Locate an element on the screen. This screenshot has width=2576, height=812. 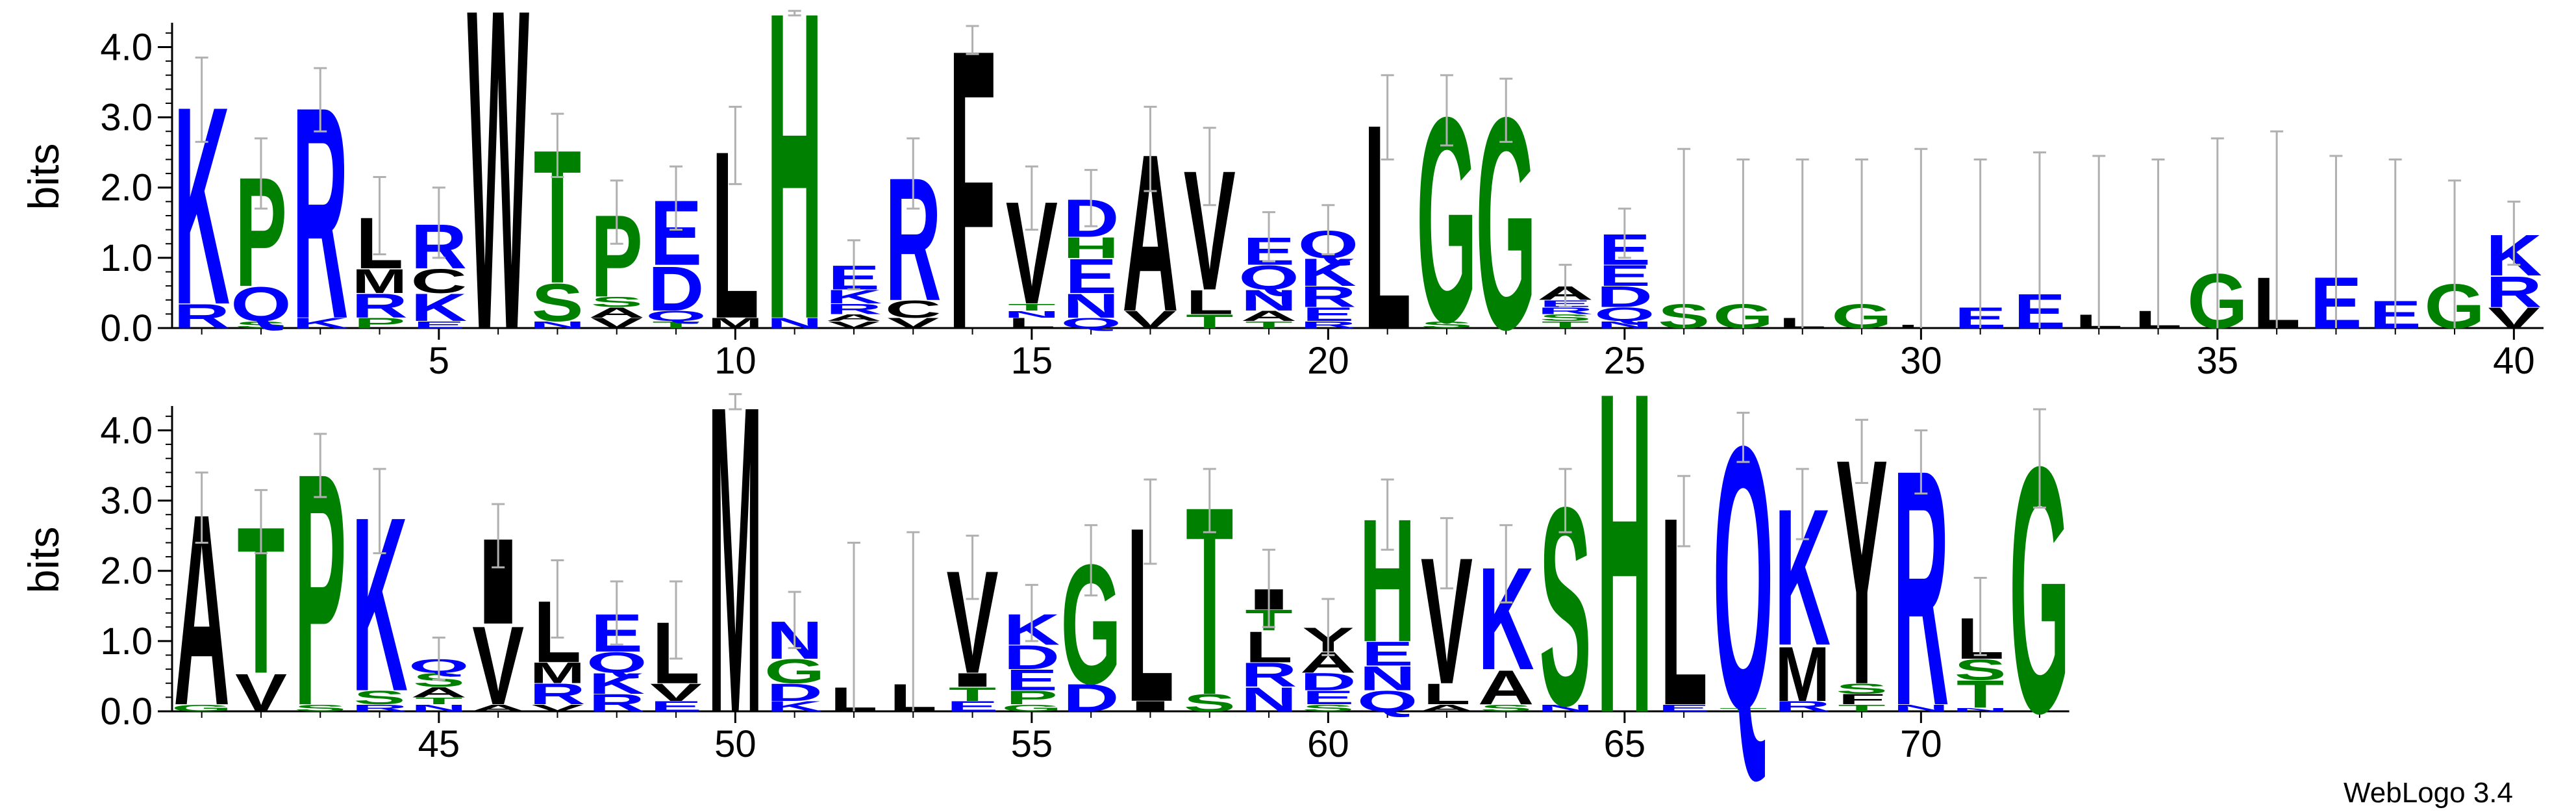
x-tick-label: 15 is located at coordinates (1032, 361).